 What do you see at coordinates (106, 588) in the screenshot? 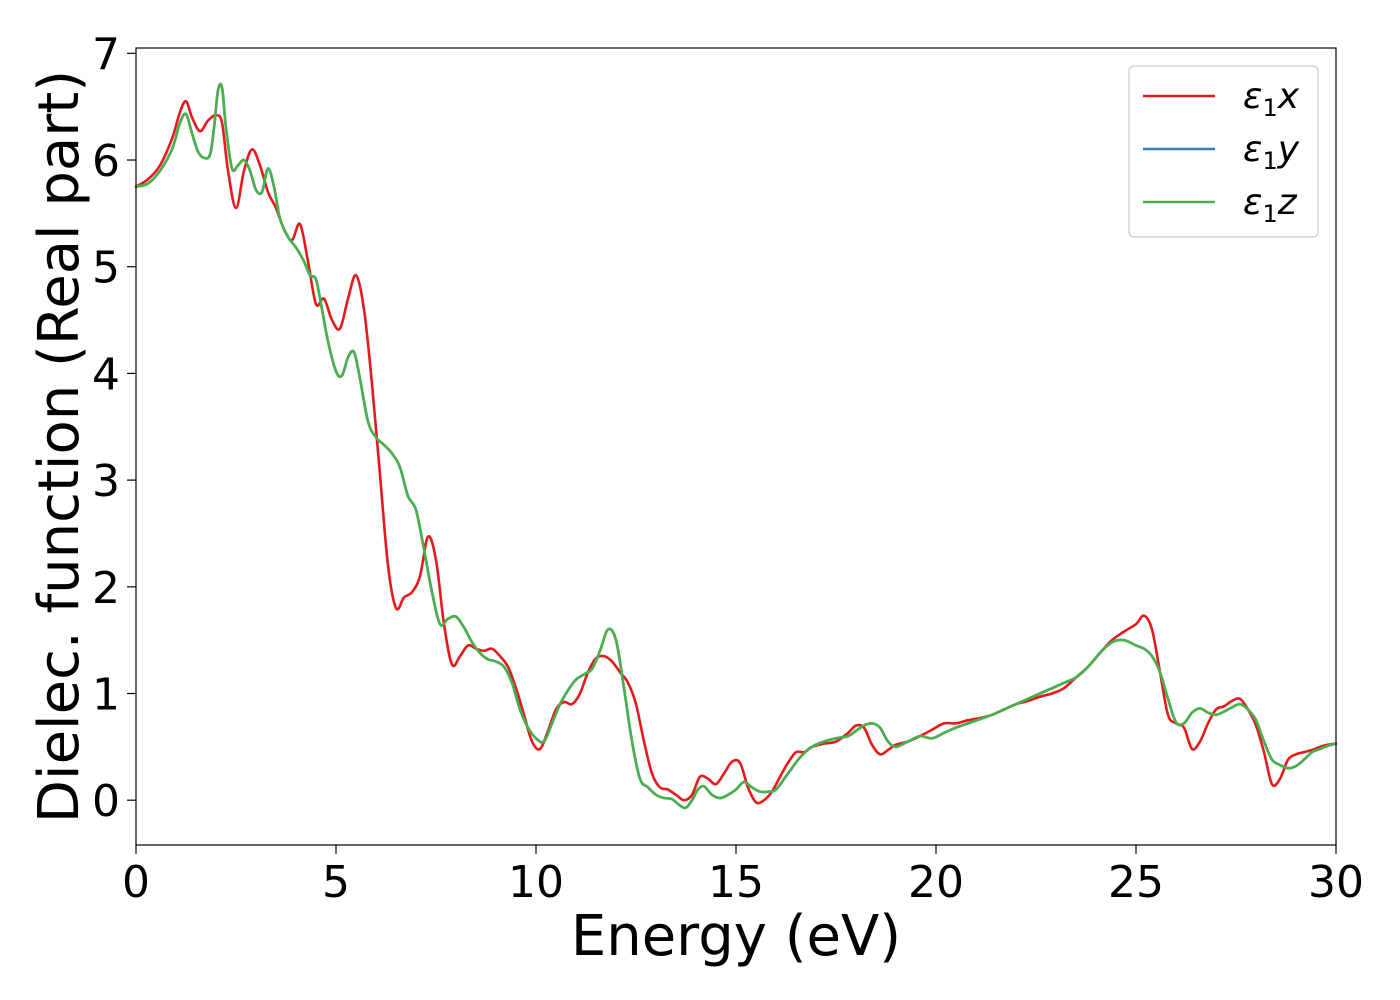
I see `y-tick-label: 2` at bounding box center [106, 588].